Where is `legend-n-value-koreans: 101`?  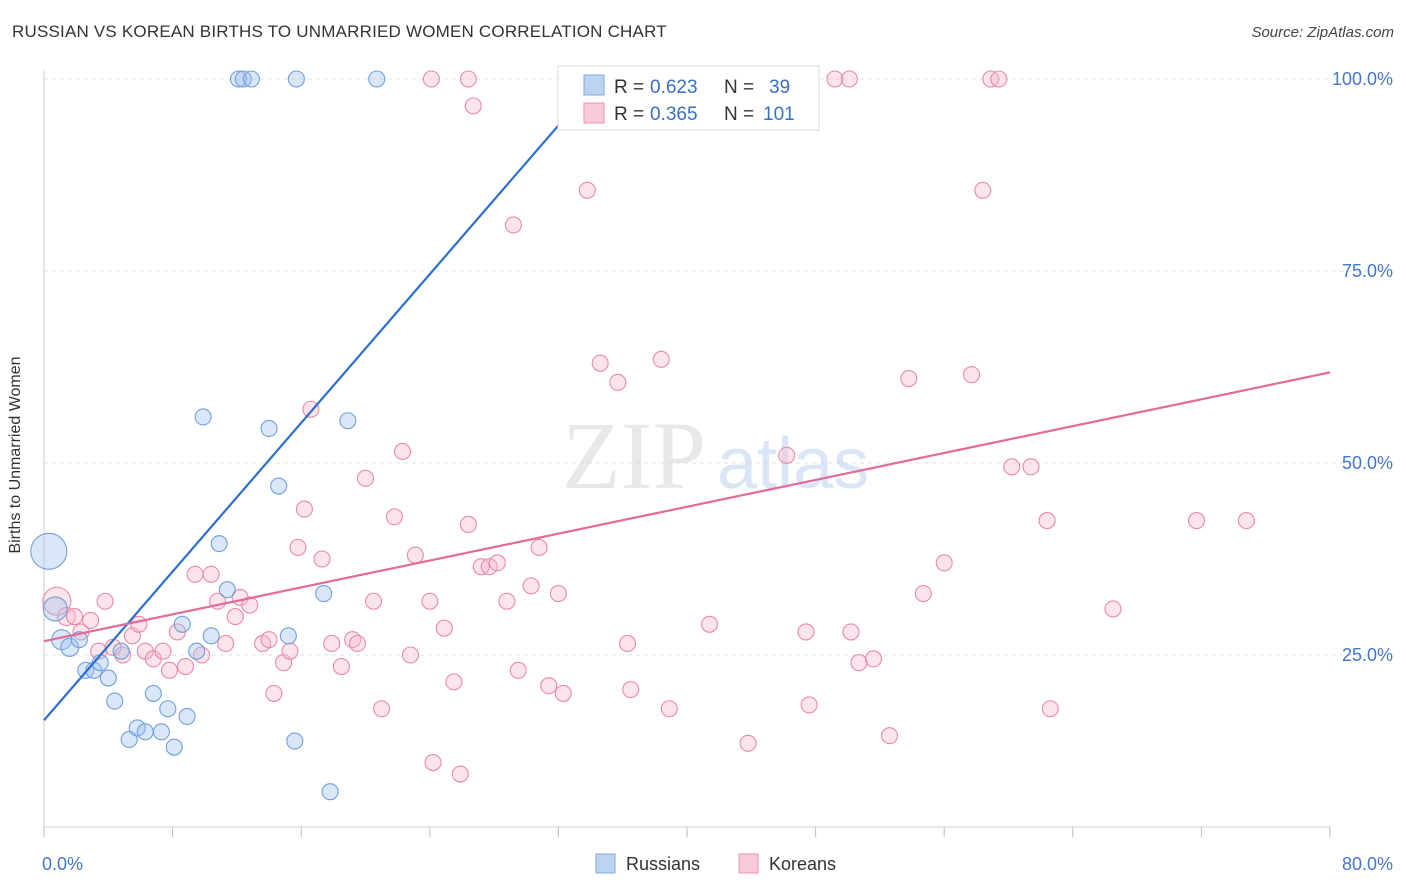
legend-n-value-koreans: 101 is located at coordinates (779, 114).